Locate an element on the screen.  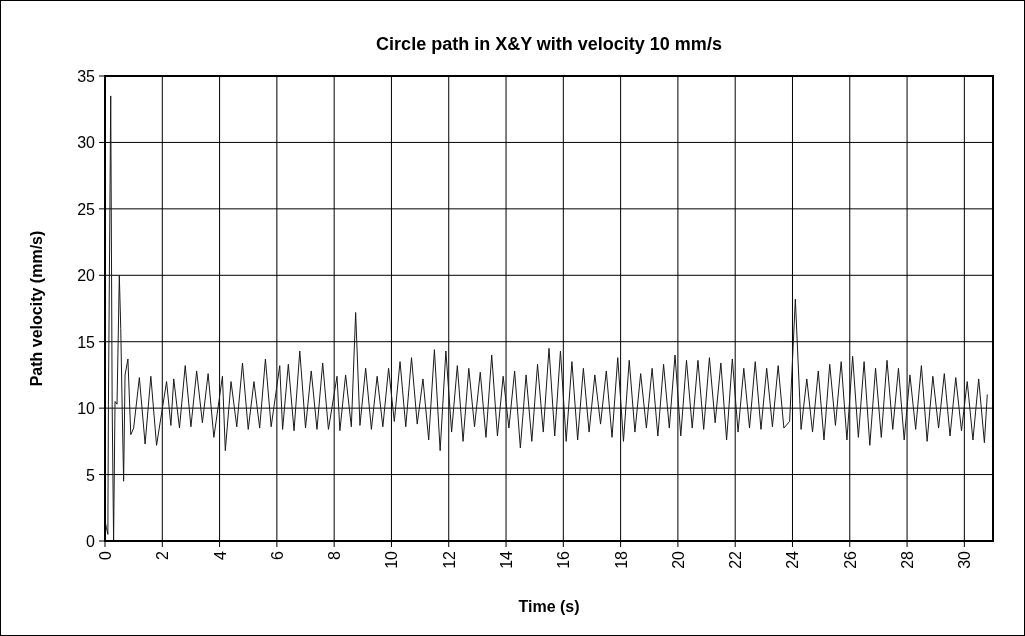
x-tick-label: 18 is located at coordinates (621, 559).